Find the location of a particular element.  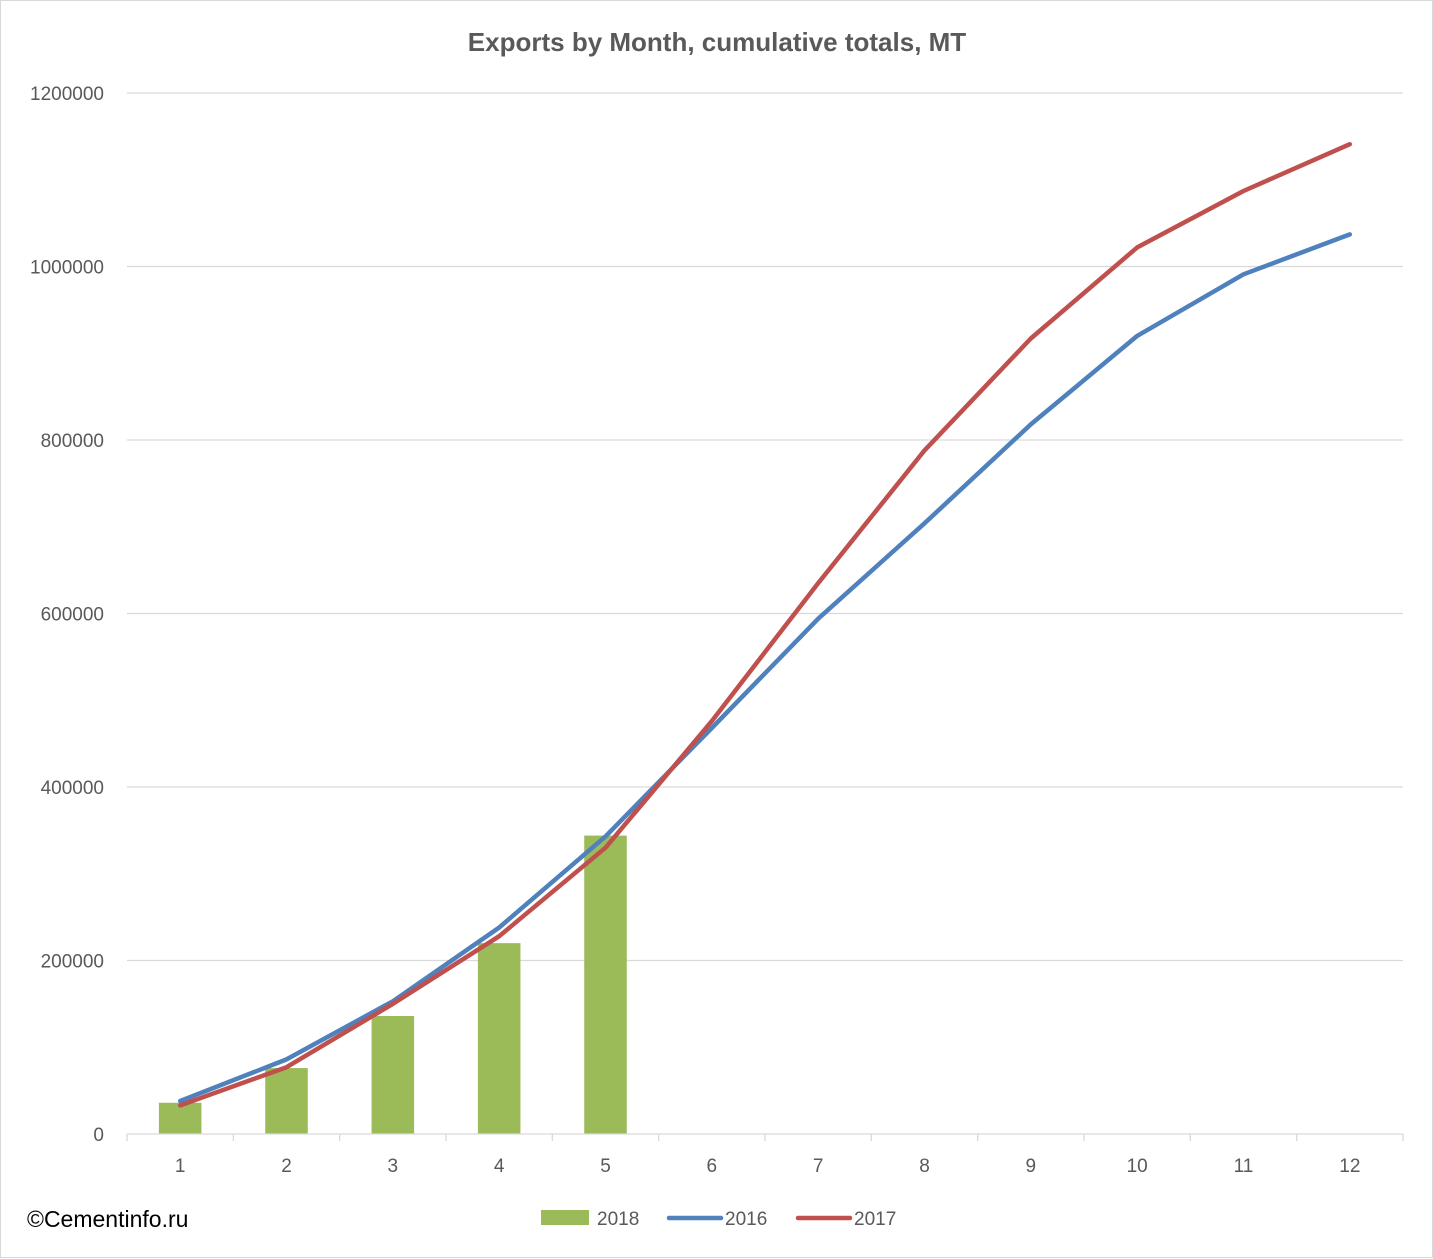

legend: 2018 2016 2017 is located at coordinates (718, 1219).